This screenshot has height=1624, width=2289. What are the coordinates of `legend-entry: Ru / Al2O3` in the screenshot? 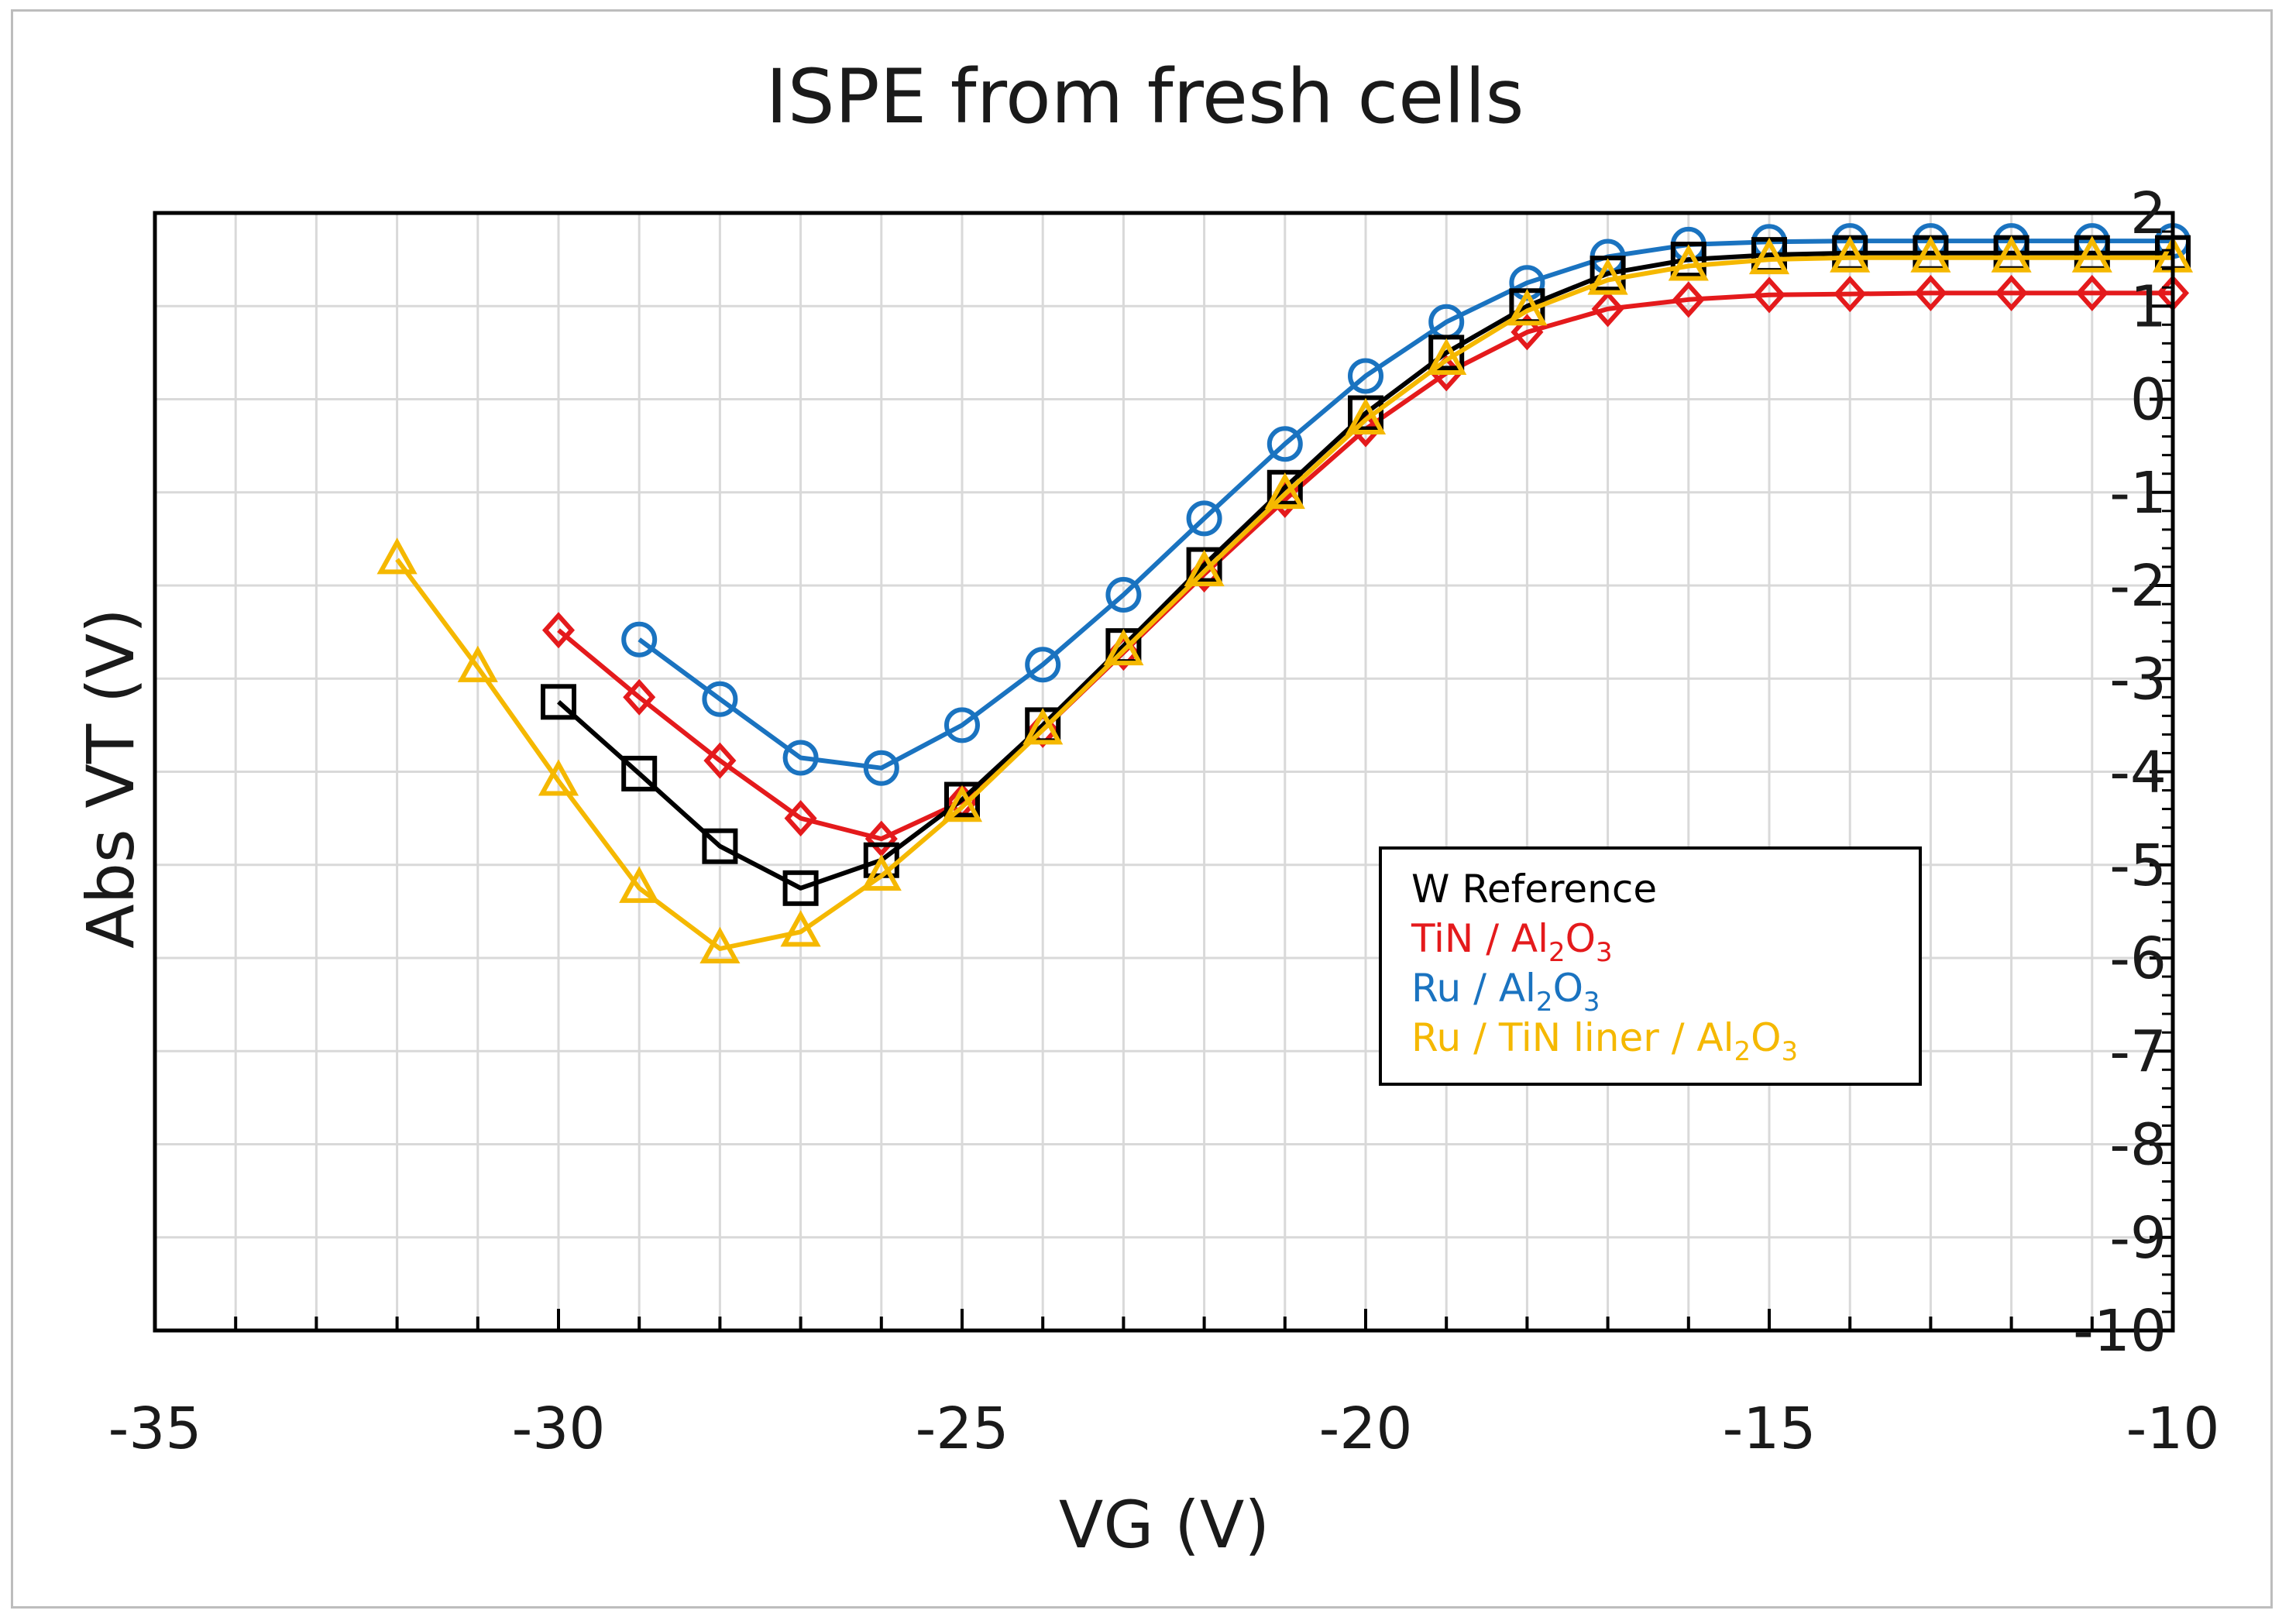 It's located at (1505, 992).